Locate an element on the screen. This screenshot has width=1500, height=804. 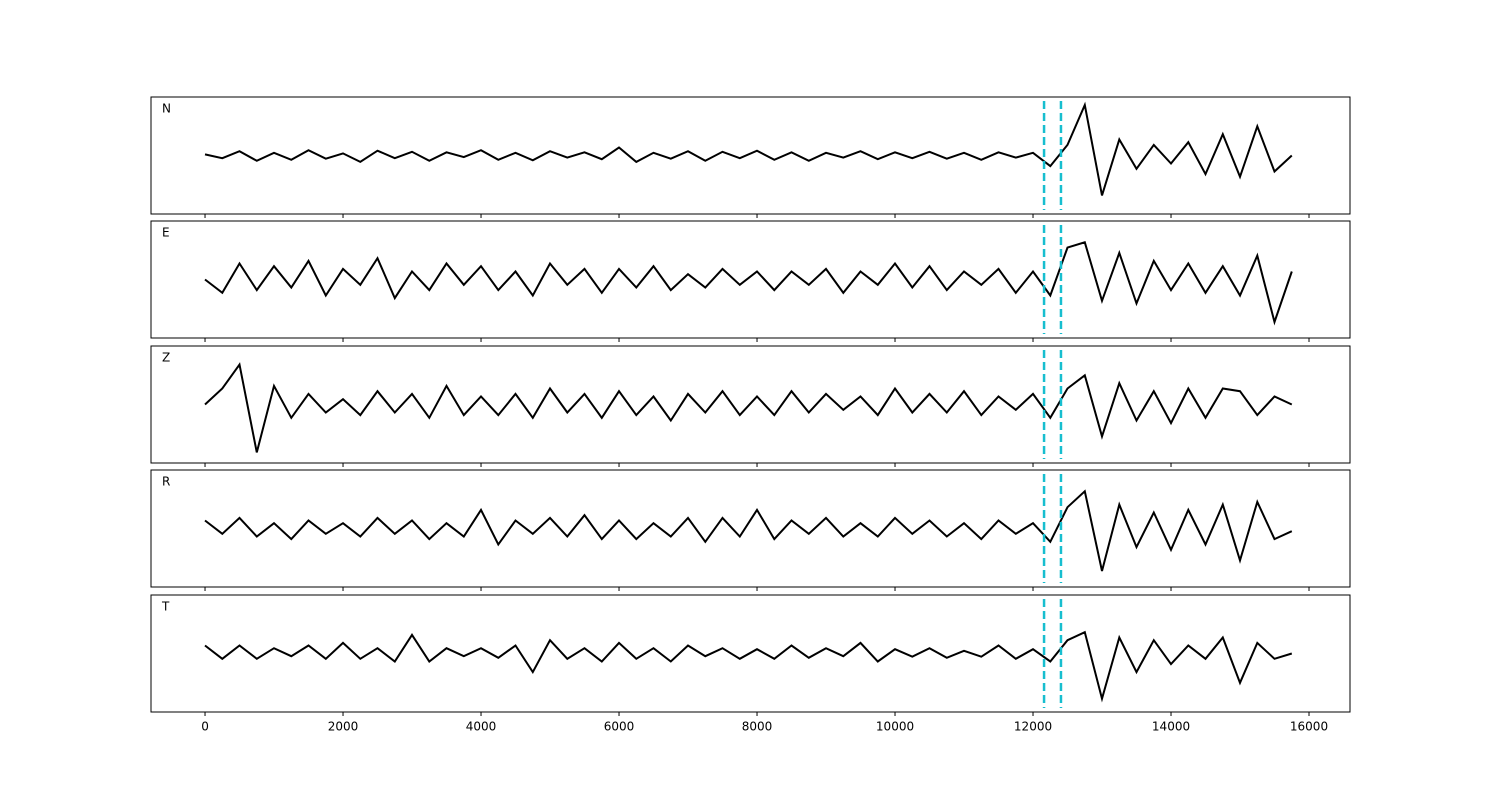
x-tick-label: 16000 is located at coordinates (1309, 727).